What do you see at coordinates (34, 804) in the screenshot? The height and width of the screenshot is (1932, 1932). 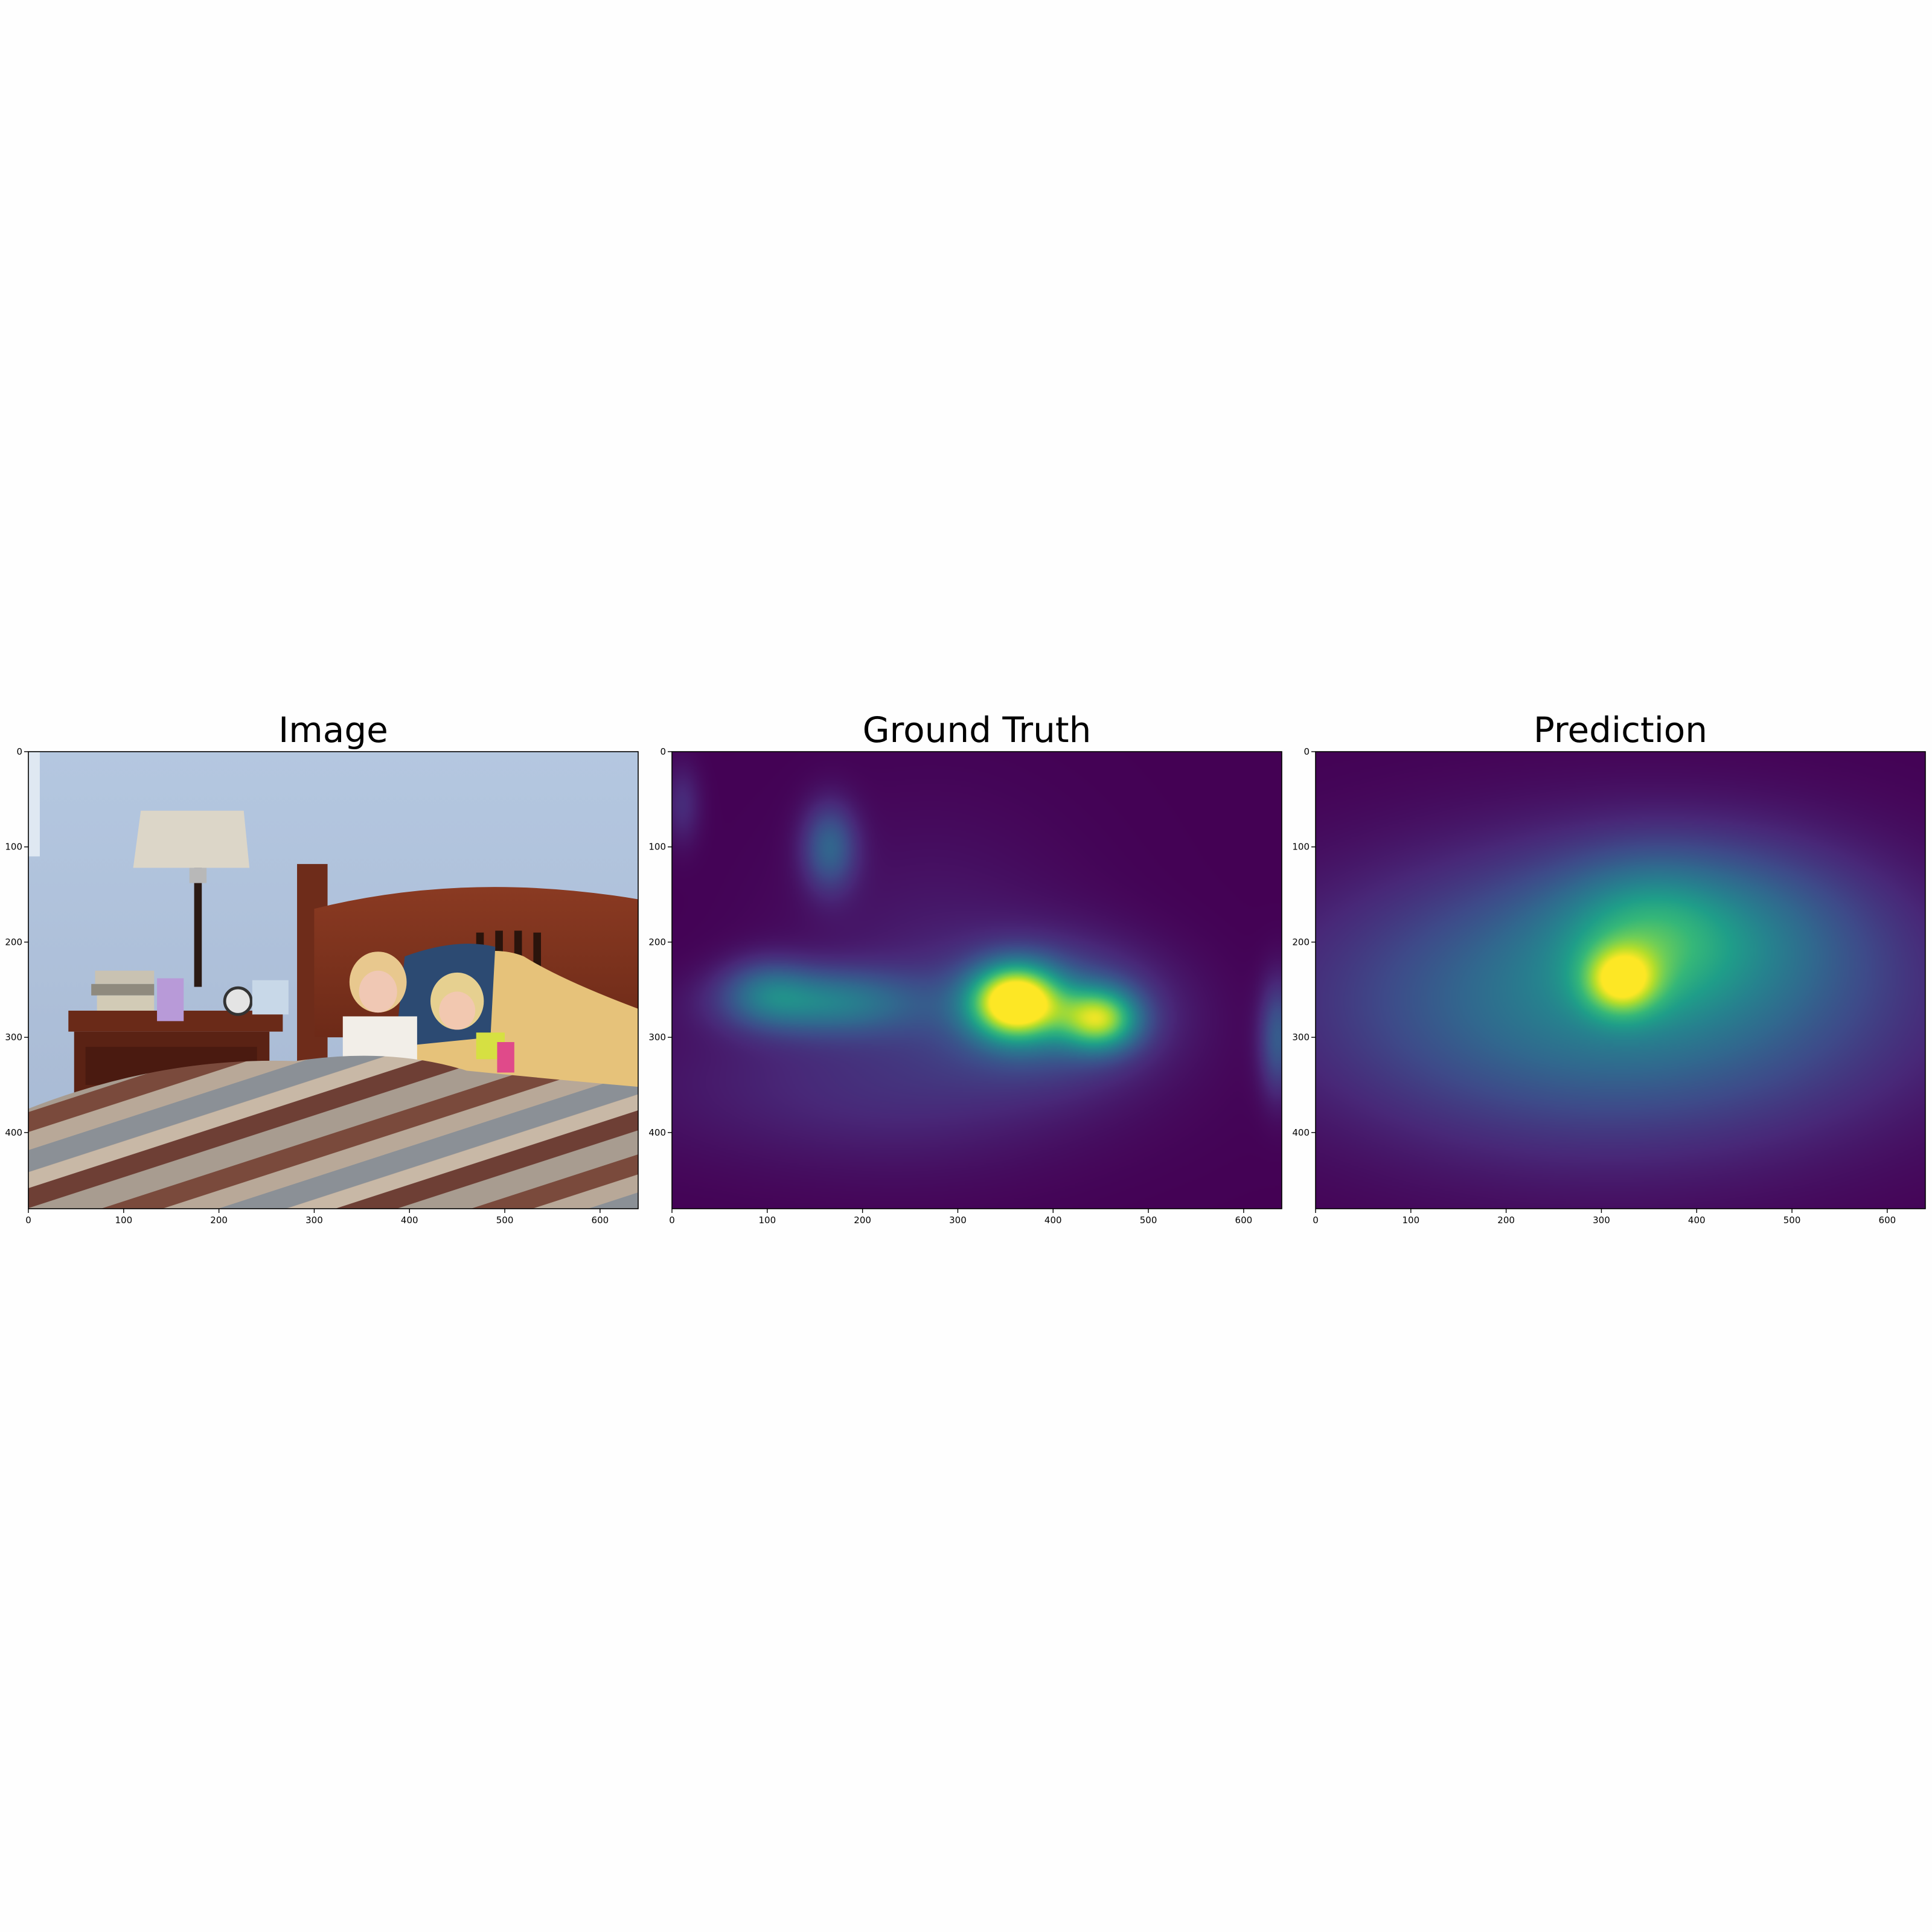 I see `photo-window-edge` at bounding box center [34, 804].